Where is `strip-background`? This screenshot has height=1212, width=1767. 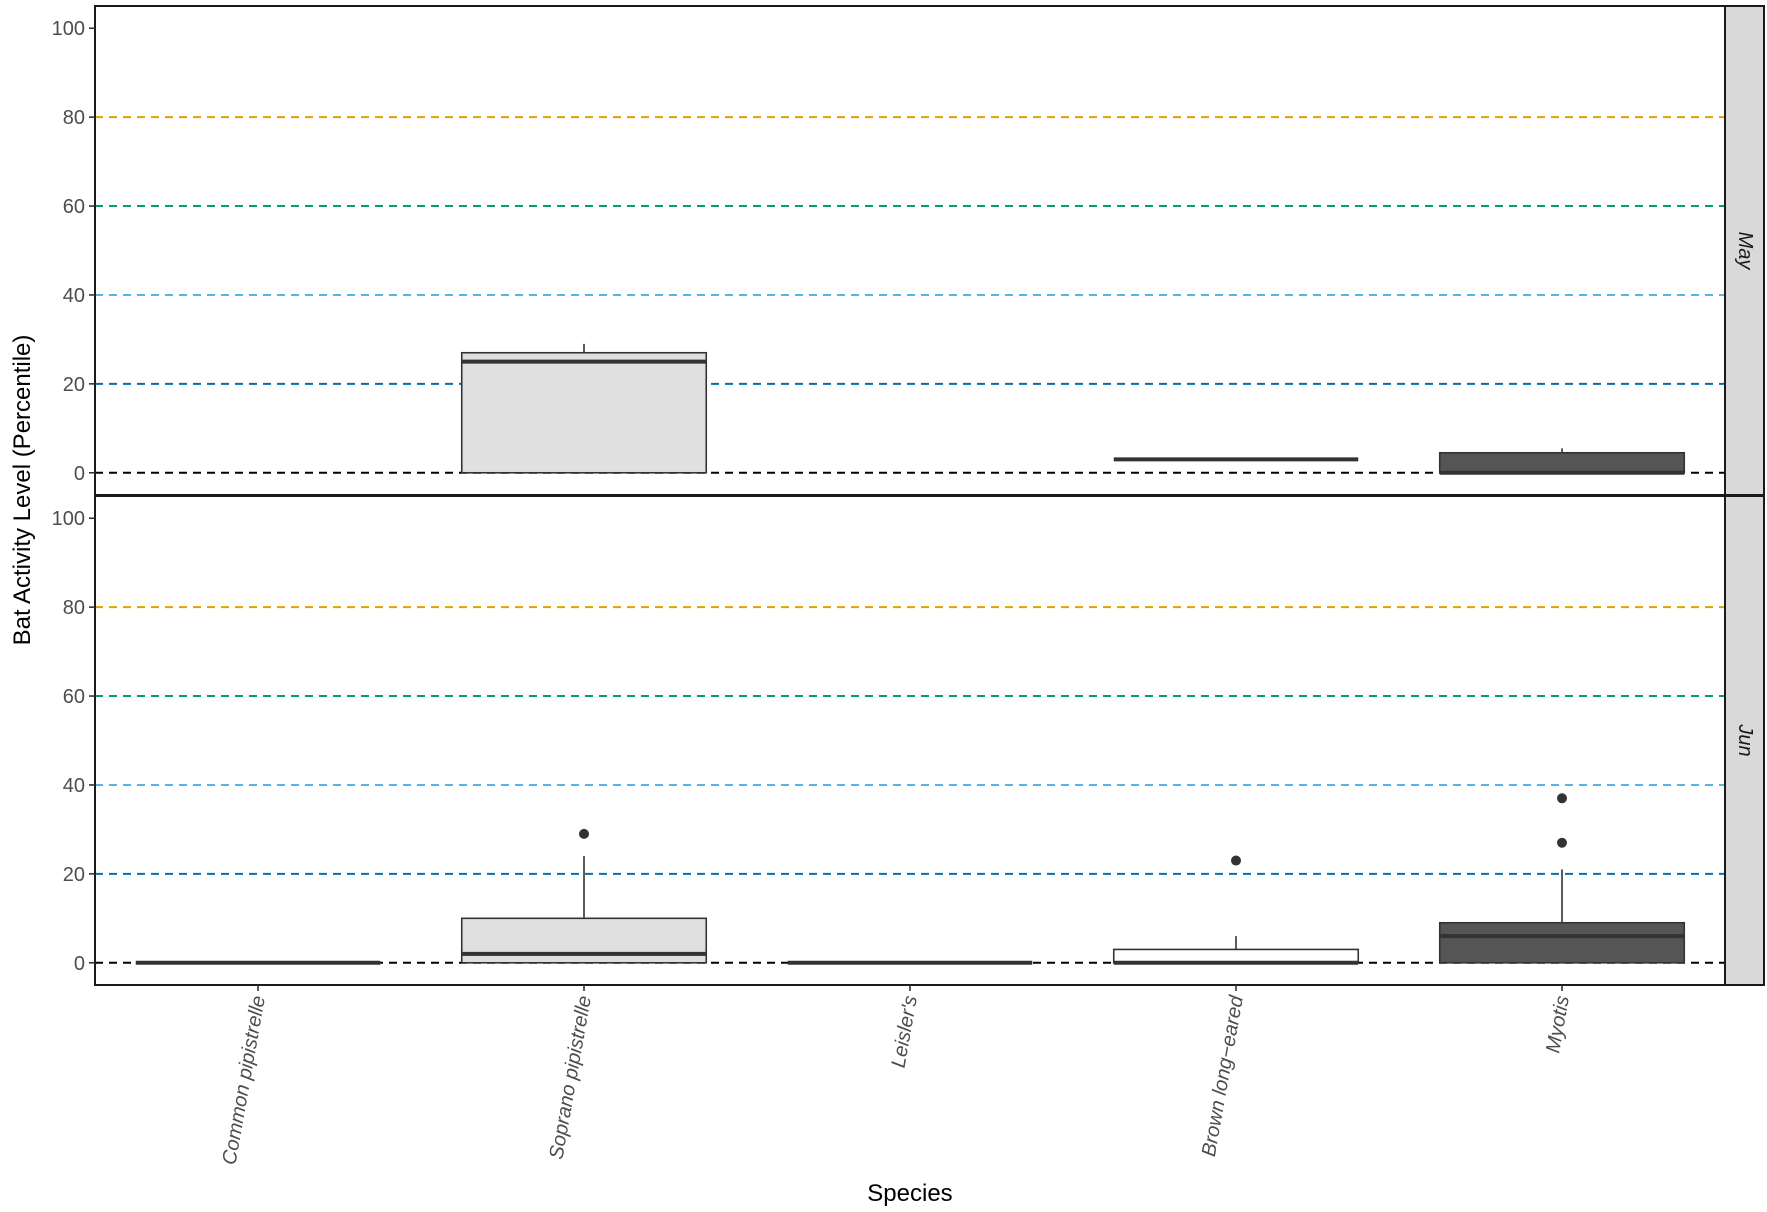
strip-background is located at coordinates (1744, 740).